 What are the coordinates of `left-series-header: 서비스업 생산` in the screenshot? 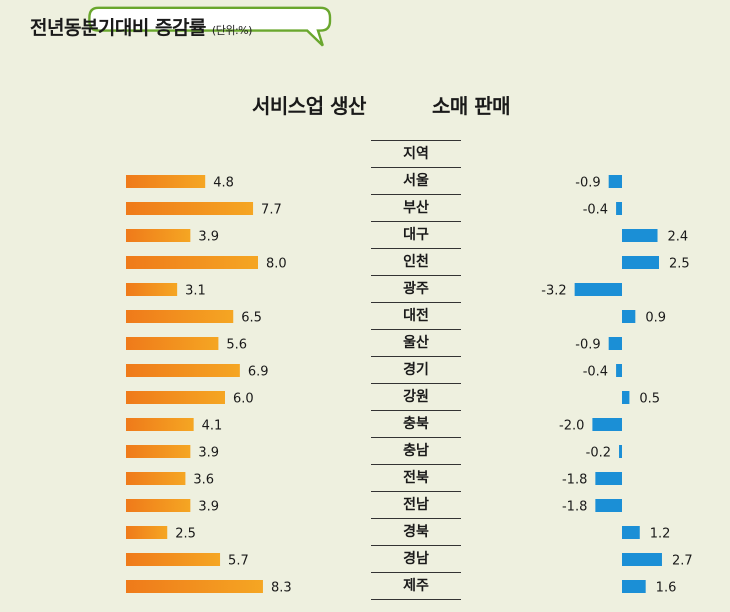 It's located at (309, 106).